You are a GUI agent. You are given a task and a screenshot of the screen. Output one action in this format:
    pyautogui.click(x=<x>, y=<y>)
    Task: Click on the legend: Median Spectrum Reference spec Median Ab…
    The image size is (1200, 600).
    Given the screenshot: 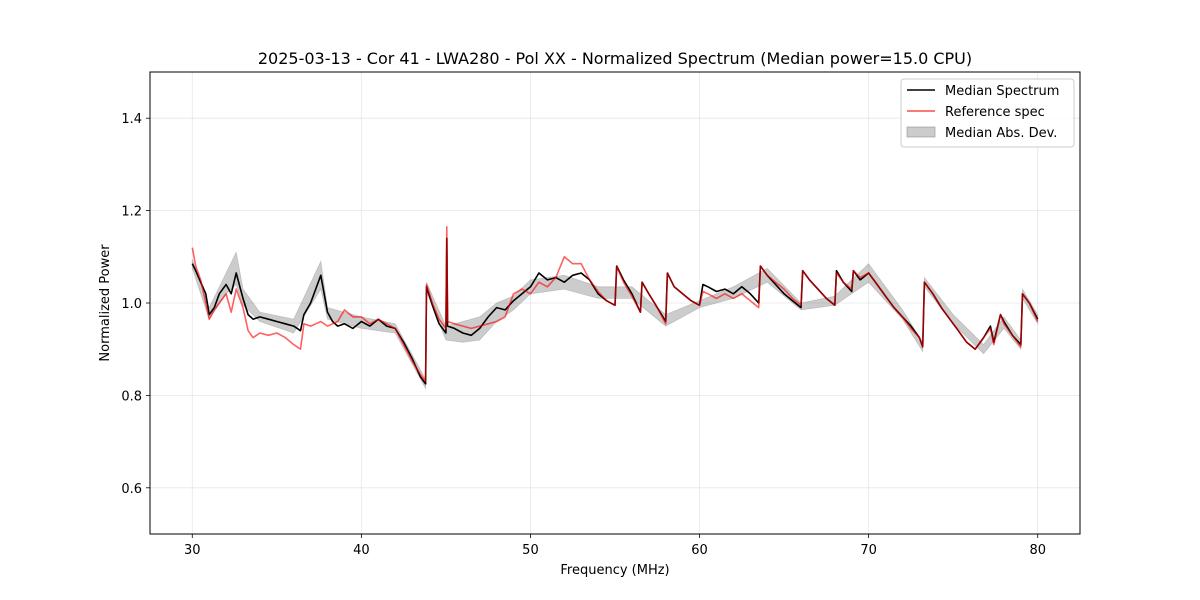 What is the action you would take?
    pyautogui.click(x=987, y=113)
    